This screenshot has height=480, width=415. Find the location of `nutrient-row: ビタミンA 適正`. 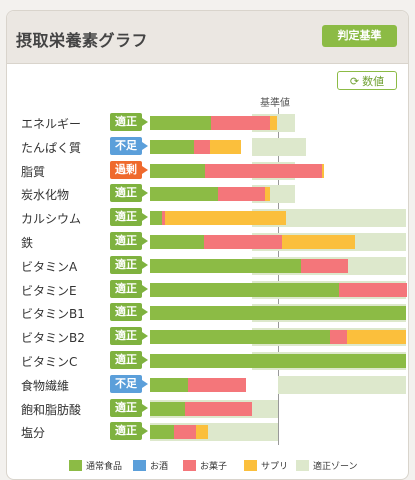

nutrient-row: ビタミンA 適正 is located at coordinates (207, 267).